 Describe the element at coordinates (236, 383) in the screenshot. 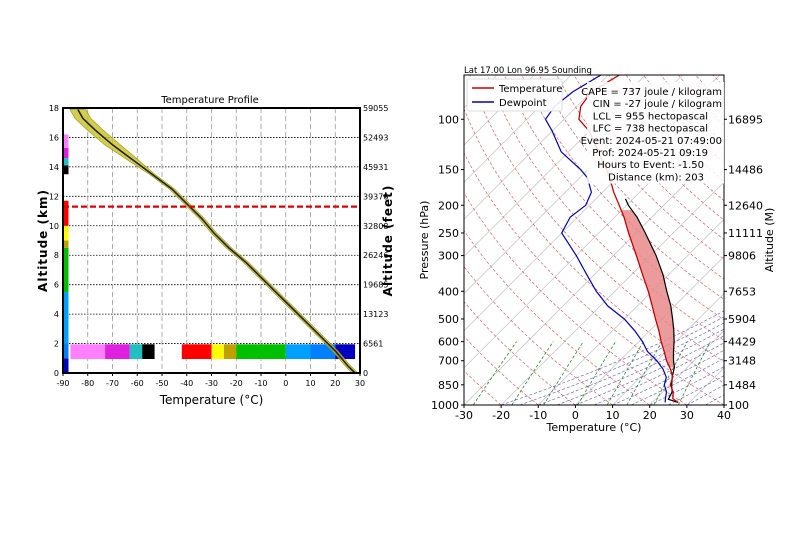

I see `profile-x-tick-label: -20` at that location.